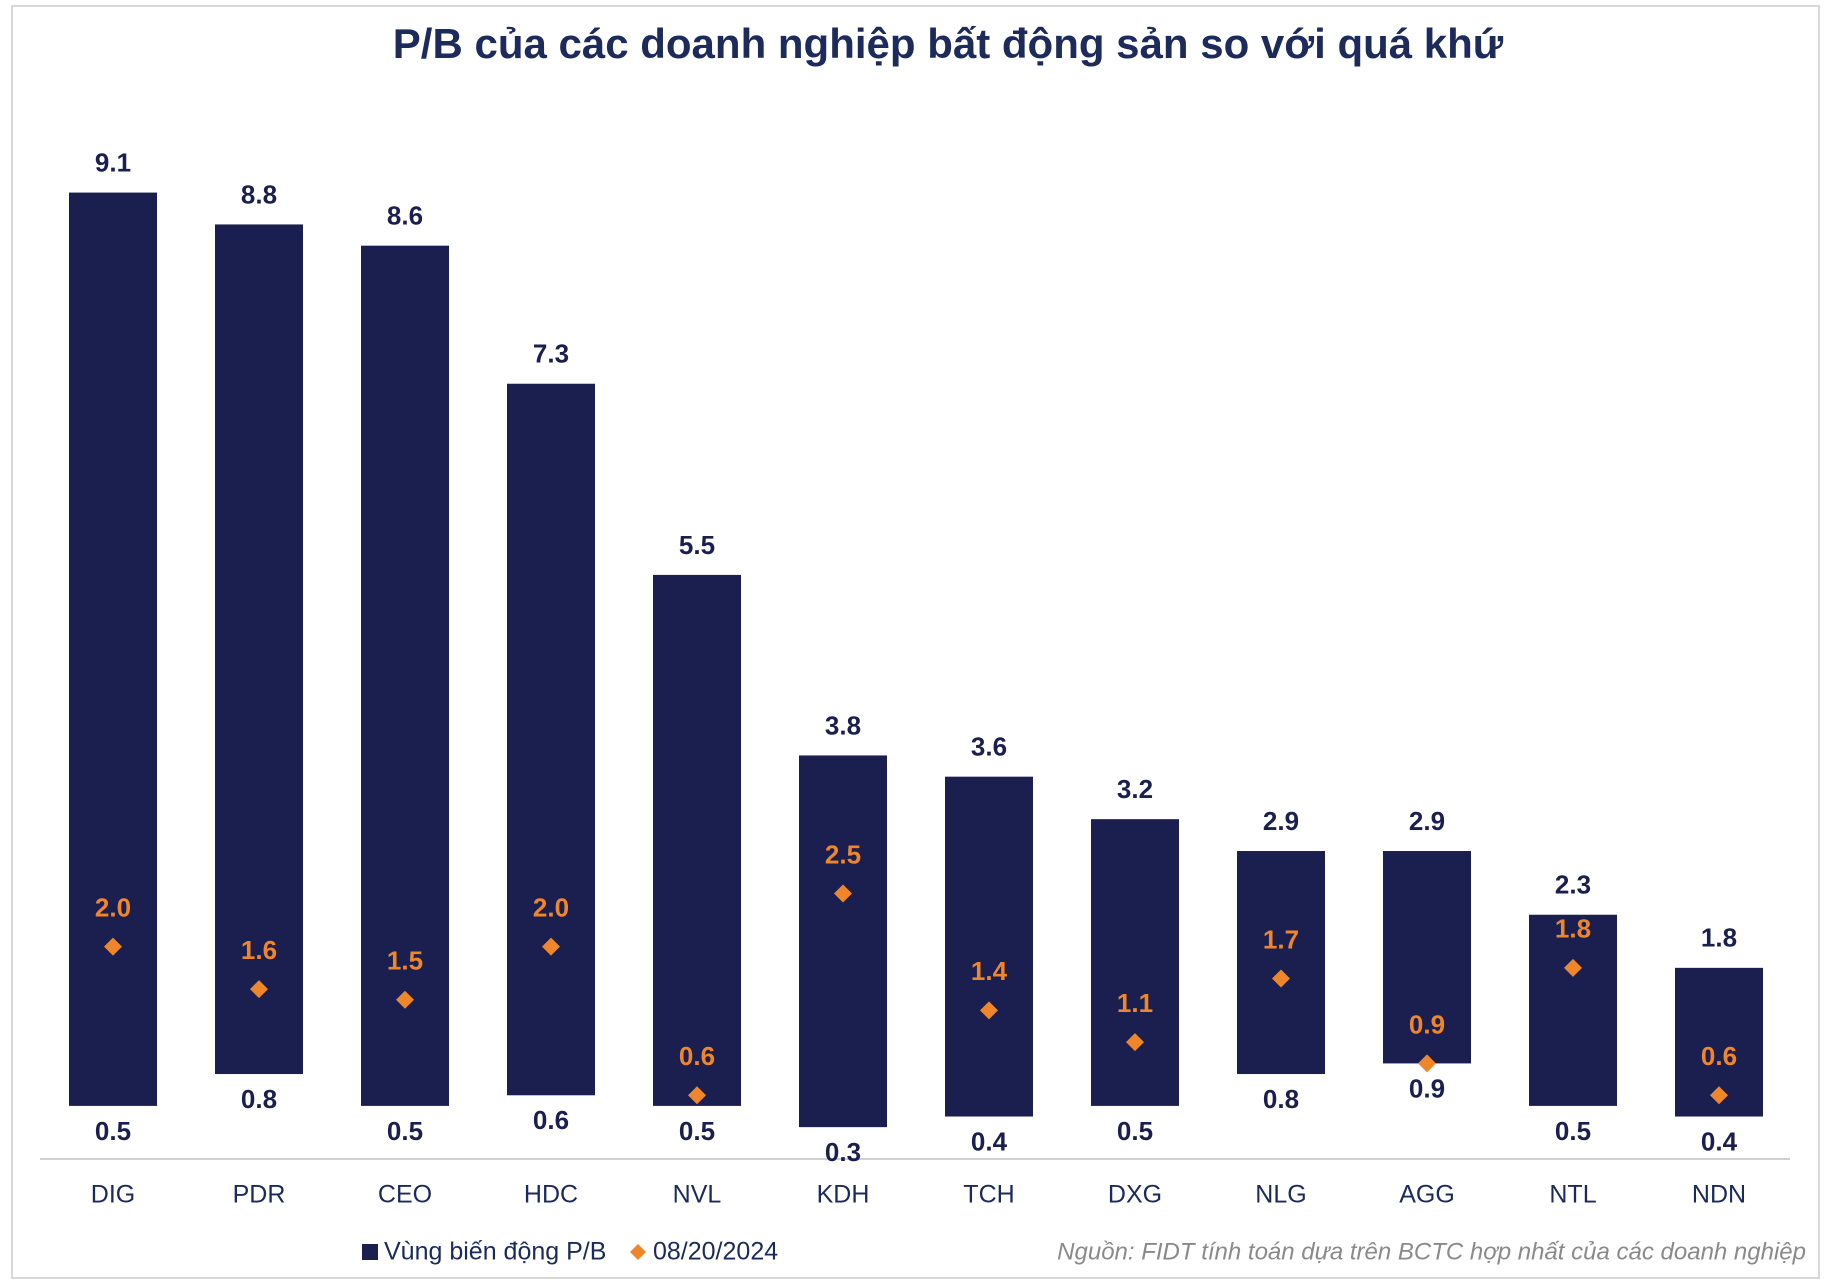 The image size is (1831, 1288). Describe the element at coordinates (259, 1195) in the screenshot. I see `x-tick-label: PDR` at that location.